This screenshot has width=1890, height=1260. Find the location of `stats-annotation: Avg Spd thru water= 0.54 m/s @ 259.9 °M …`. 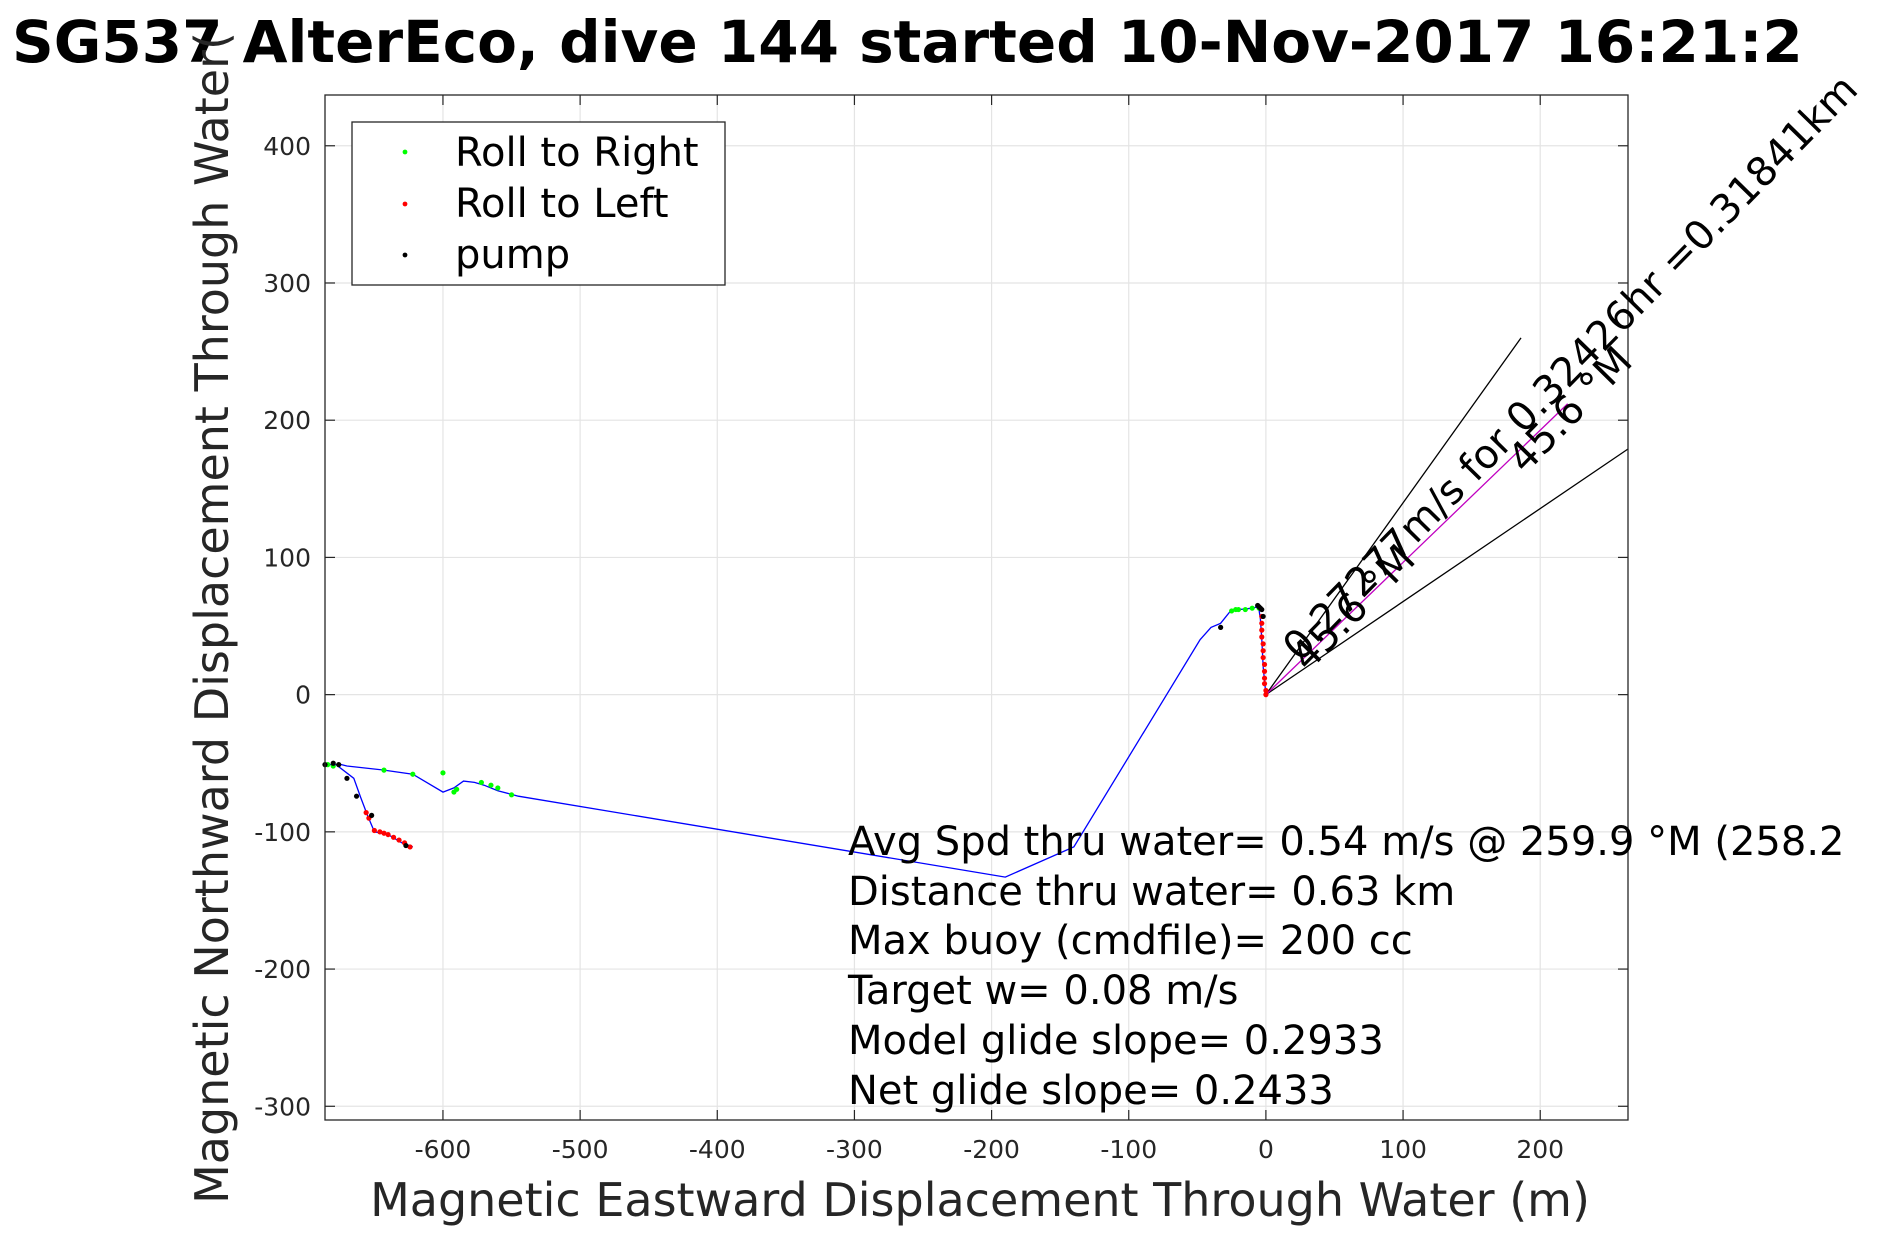

stats-annotation: Avg Spd thru water= 0.54 m/s @ 259.9 °M … is located at coordinates (1345, 966).